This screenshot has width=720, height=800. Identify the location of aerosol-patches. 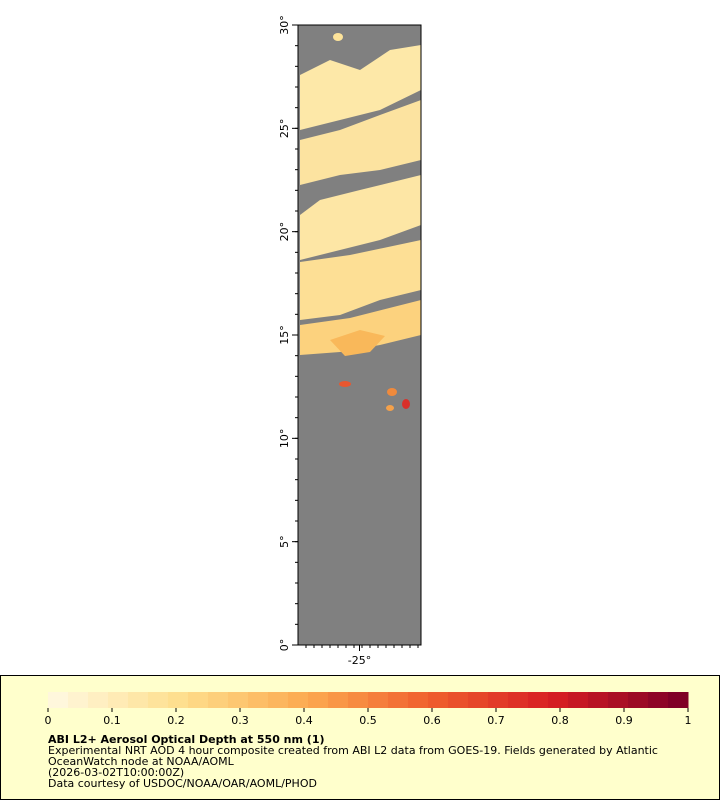
(360, 222).